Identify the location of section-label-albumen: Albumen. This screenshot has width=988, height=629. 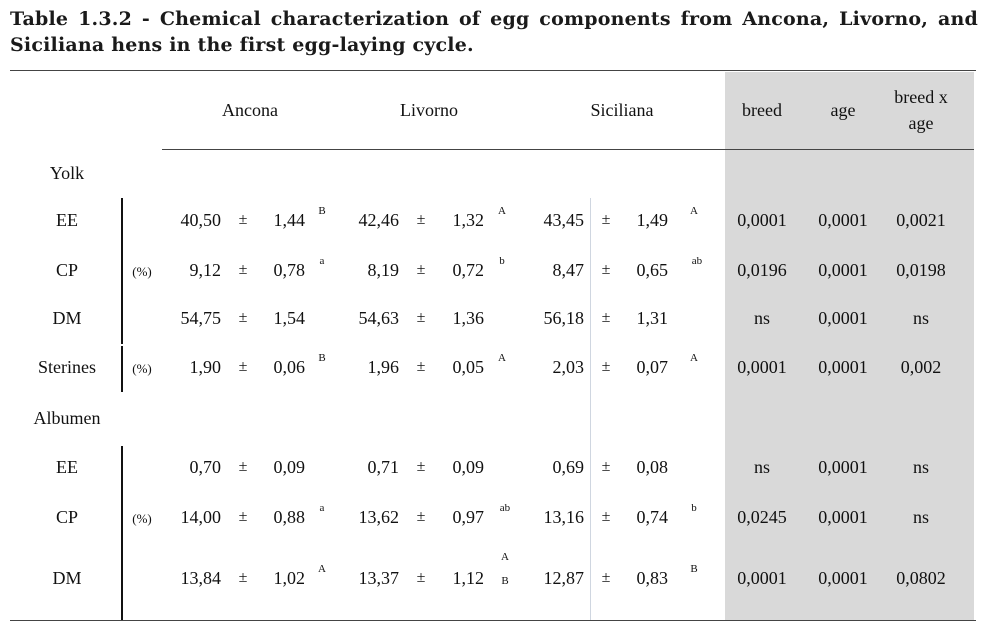
(67, 418).